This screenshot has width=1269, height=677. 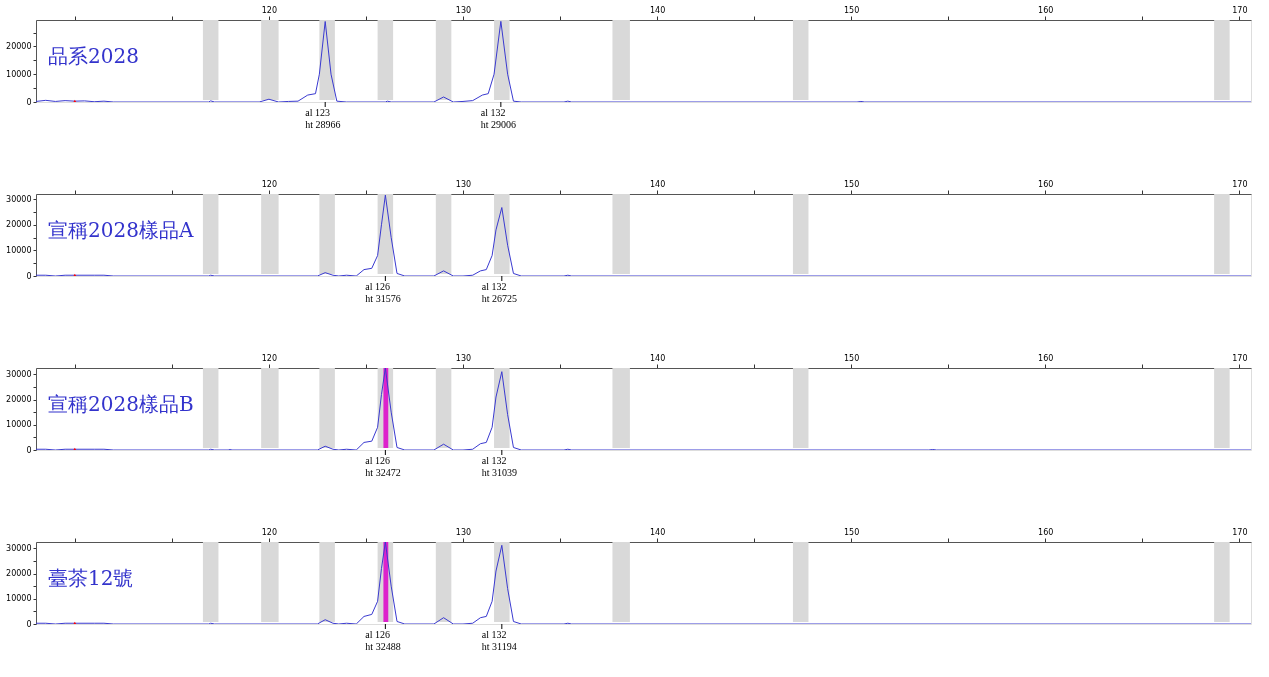 I want to click on text: 臺茶12號, so click(x=91, y=577).